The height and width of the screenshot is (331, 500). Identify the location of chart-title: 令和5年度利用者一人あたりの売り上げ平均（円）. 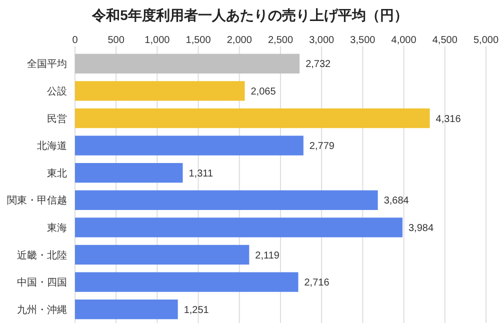
(249, 15).